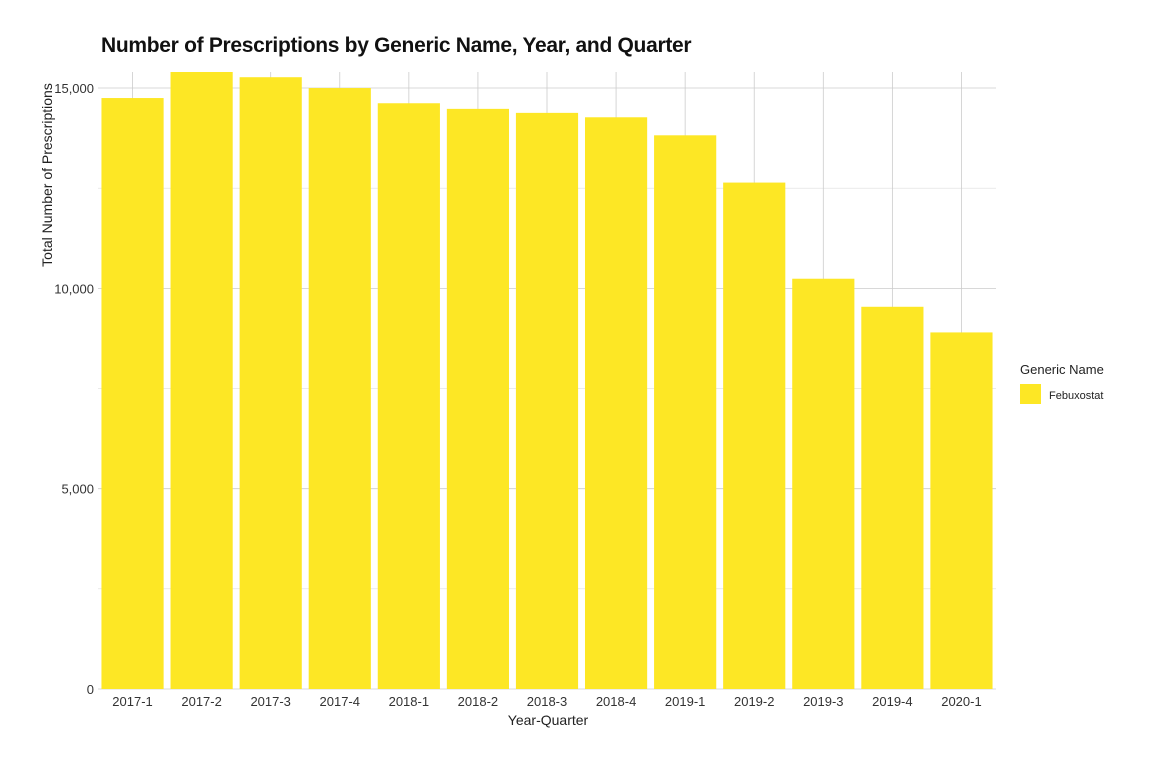 This screenshot has height=768, width=1152. What do you see at coordinates (754, 701) in the screenshot?
I see `x-tick-label: 2019-2` at bounding box center [754, 701].